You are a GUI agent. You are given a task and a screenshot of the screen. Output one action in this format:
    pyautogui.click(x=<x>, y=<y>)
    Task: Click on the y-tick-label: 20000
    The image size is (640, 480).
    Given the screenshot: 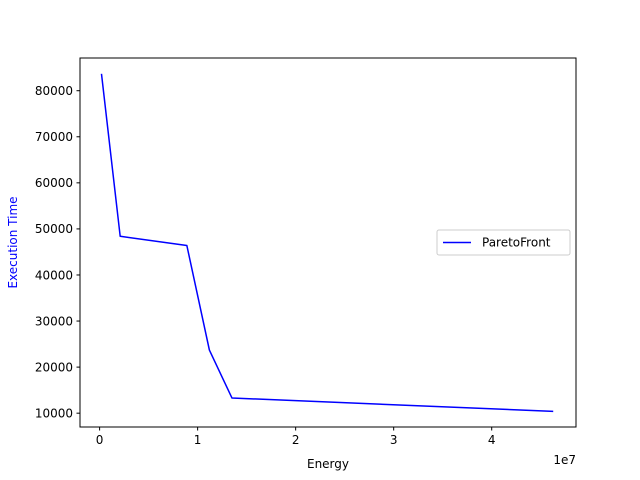 What is the action you would take?
    pyautogui.click(x=54, y=367)
    